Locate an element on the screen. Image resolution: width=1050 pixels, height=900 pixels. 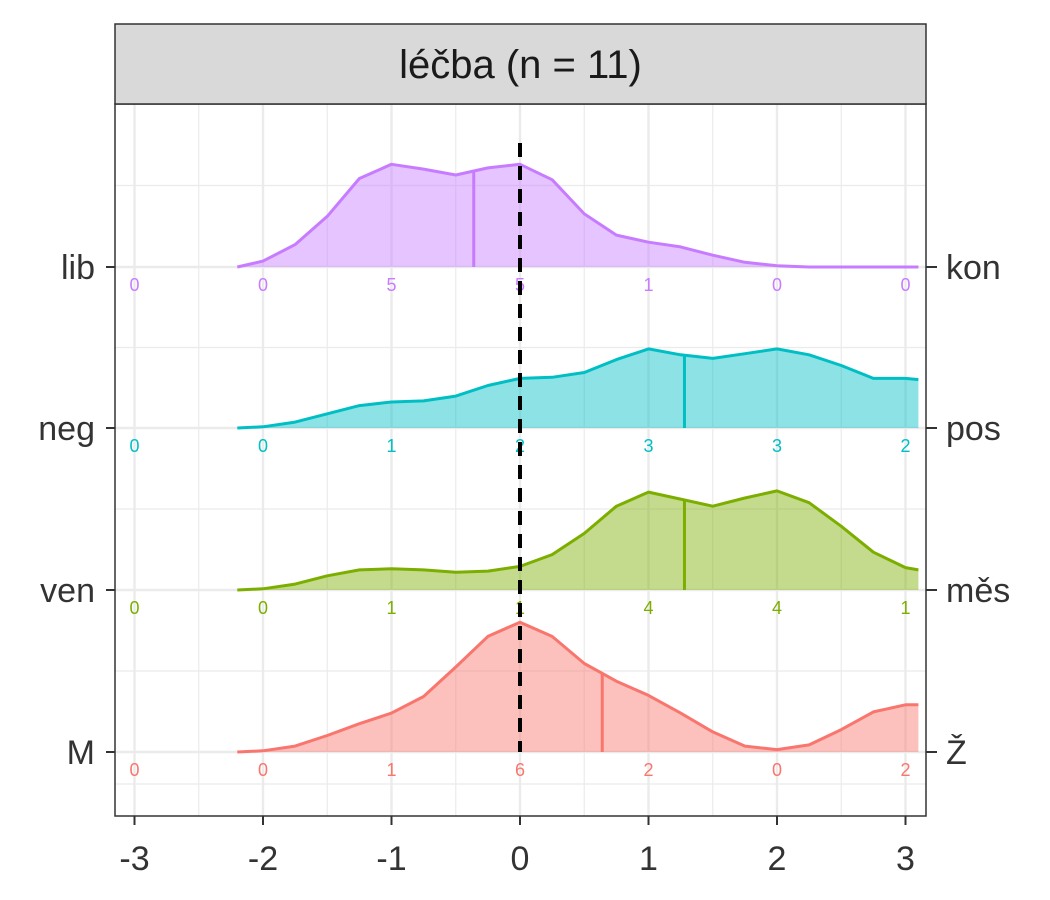
facet-strip is located at coordinates (520, 64).